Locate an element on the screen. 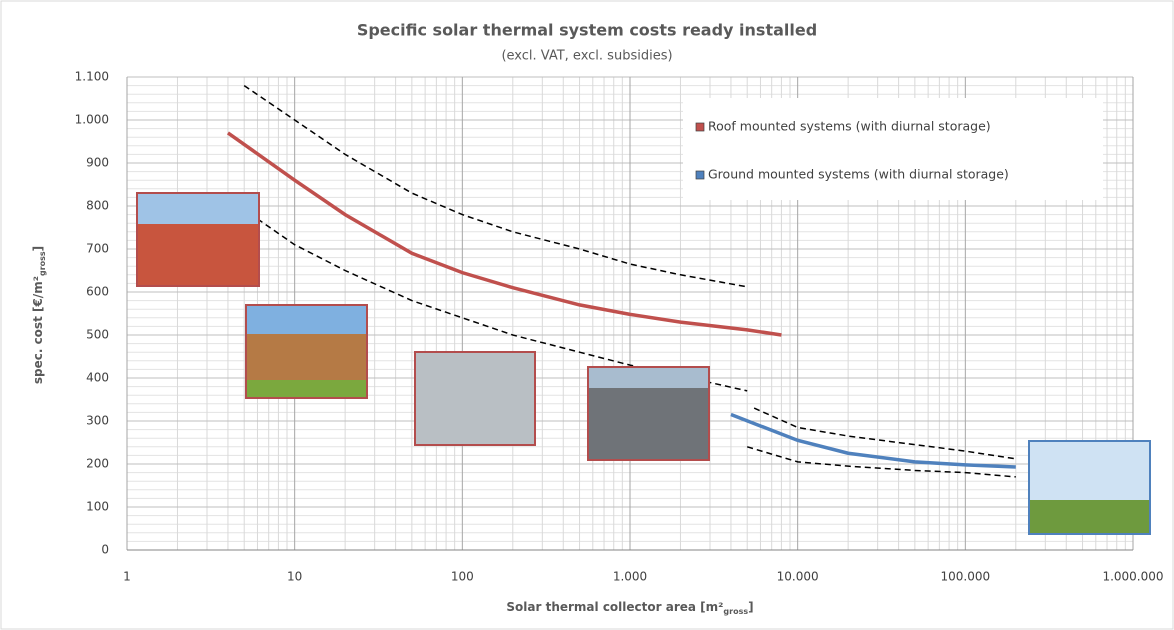 The width and height of the screenshot is (1174, 630). x-axis-label: Solar thermal collector area [m²gross] is located at coordinates (629, 608).